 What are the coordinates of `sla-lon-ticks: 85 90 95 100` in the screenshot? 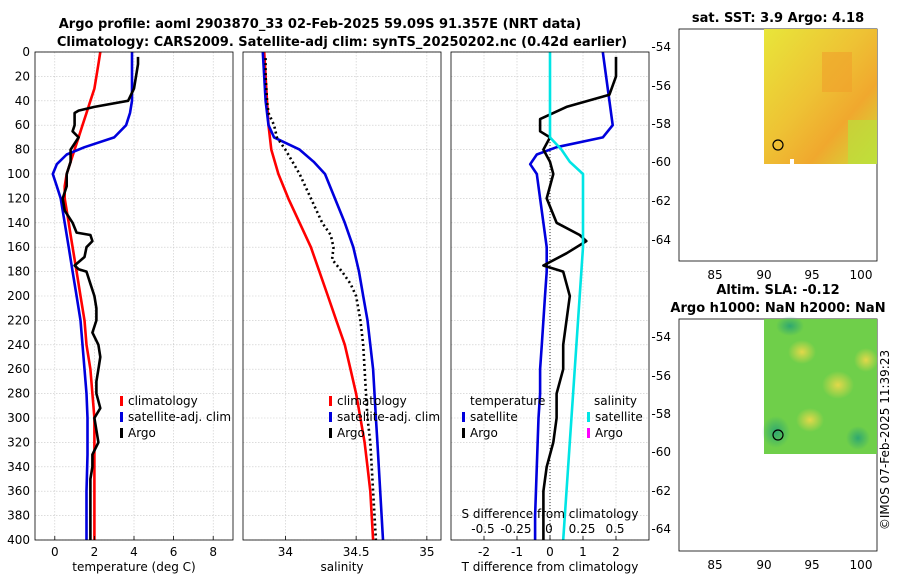 It's located at (789, 565).